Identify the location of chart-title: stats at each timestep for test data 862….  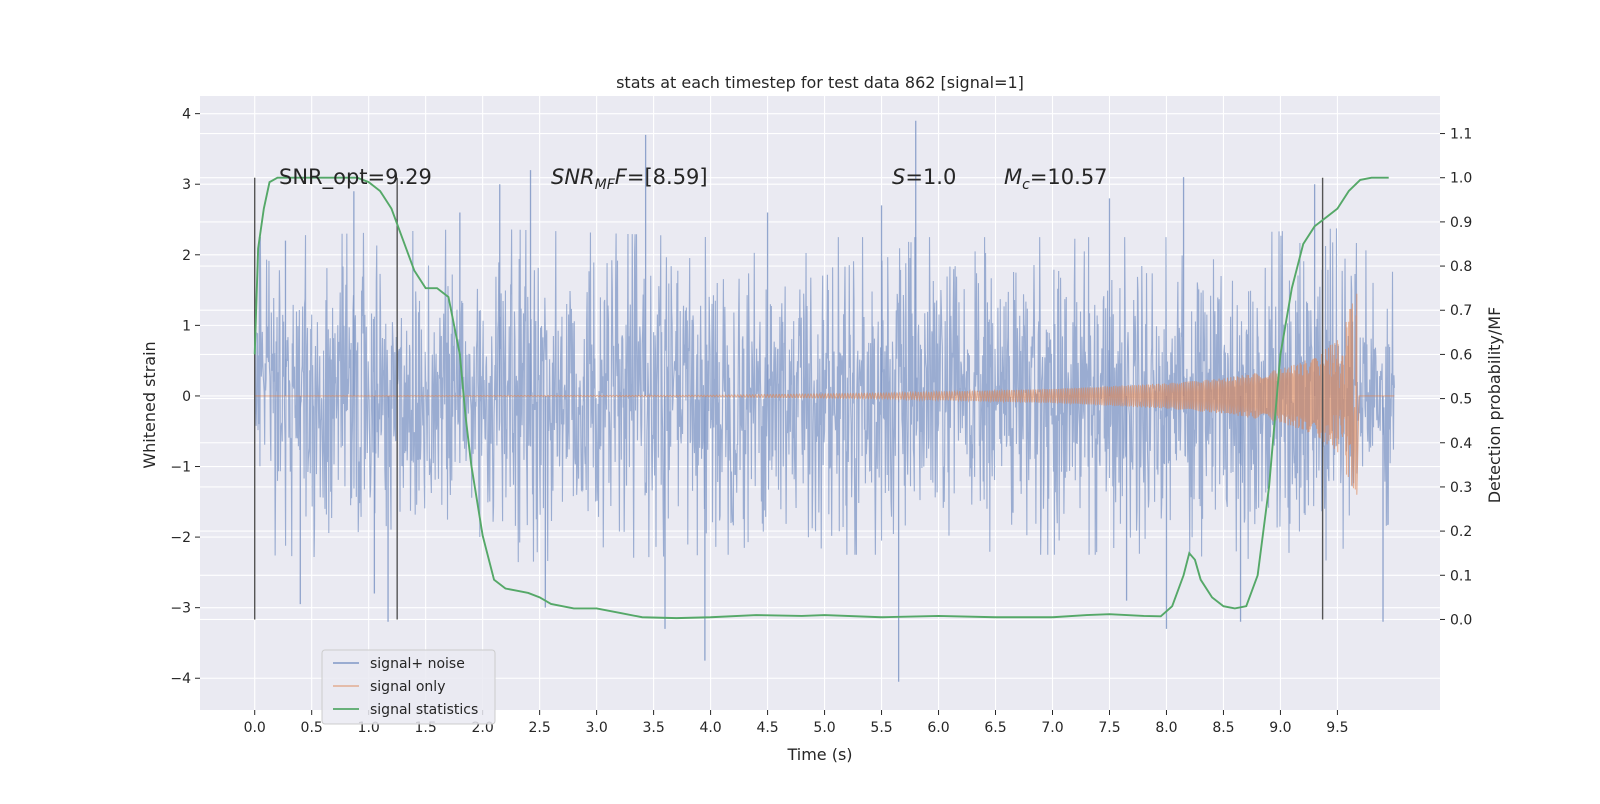
(820, 82).